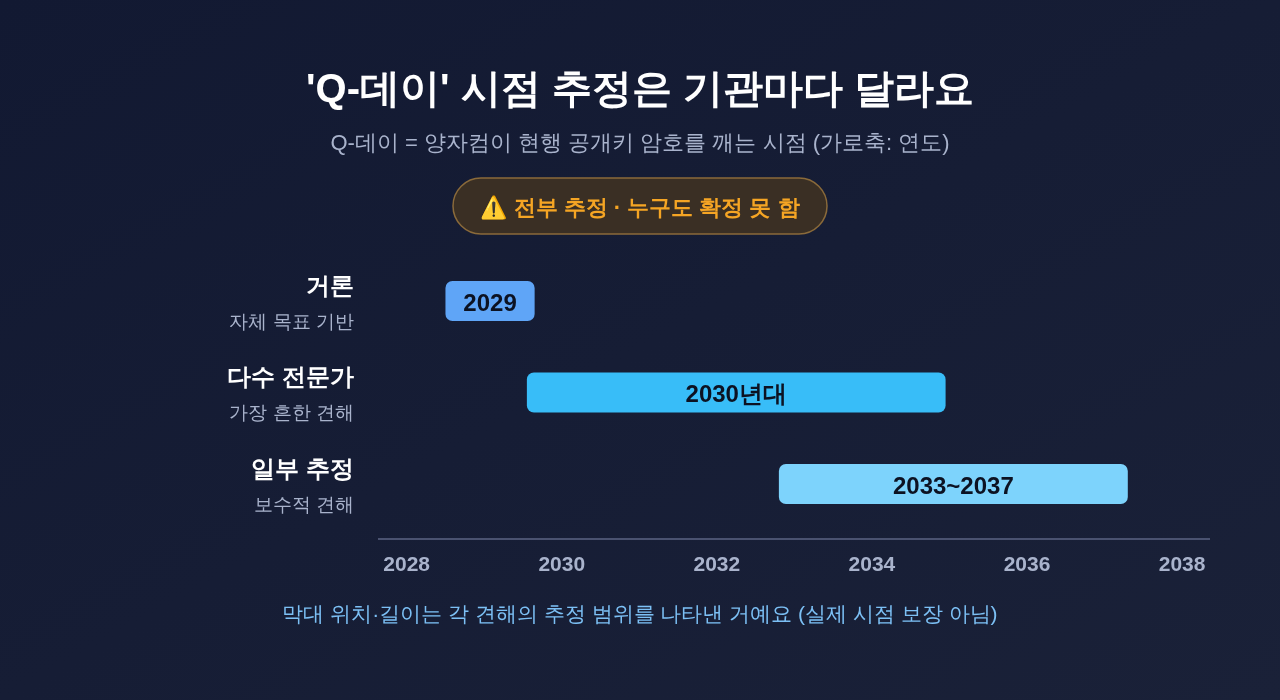 The image size is (1280, 700). Describe the element at coordinates (562, 563) in the screenshot. I see `x-tick-label: 2030` at that location.